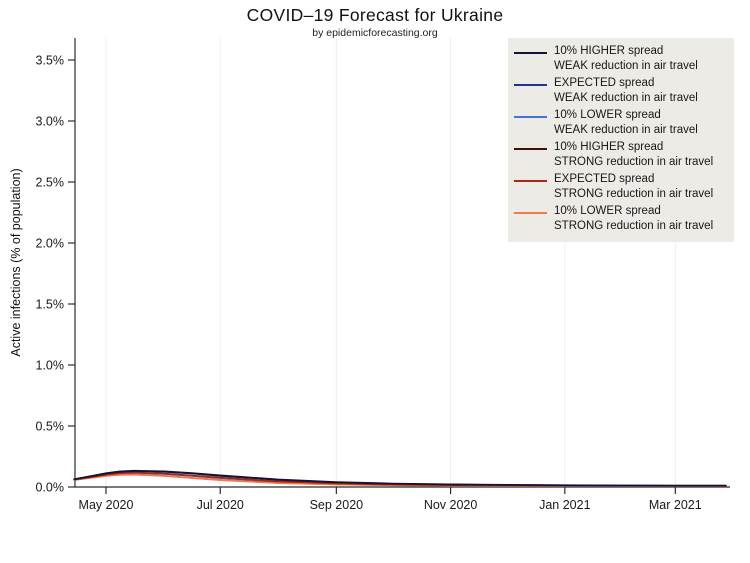  Describe the element at coordinates (16, 262) in the screenshot. I see `y-axis-title: Active infections (% of population)` at that location.